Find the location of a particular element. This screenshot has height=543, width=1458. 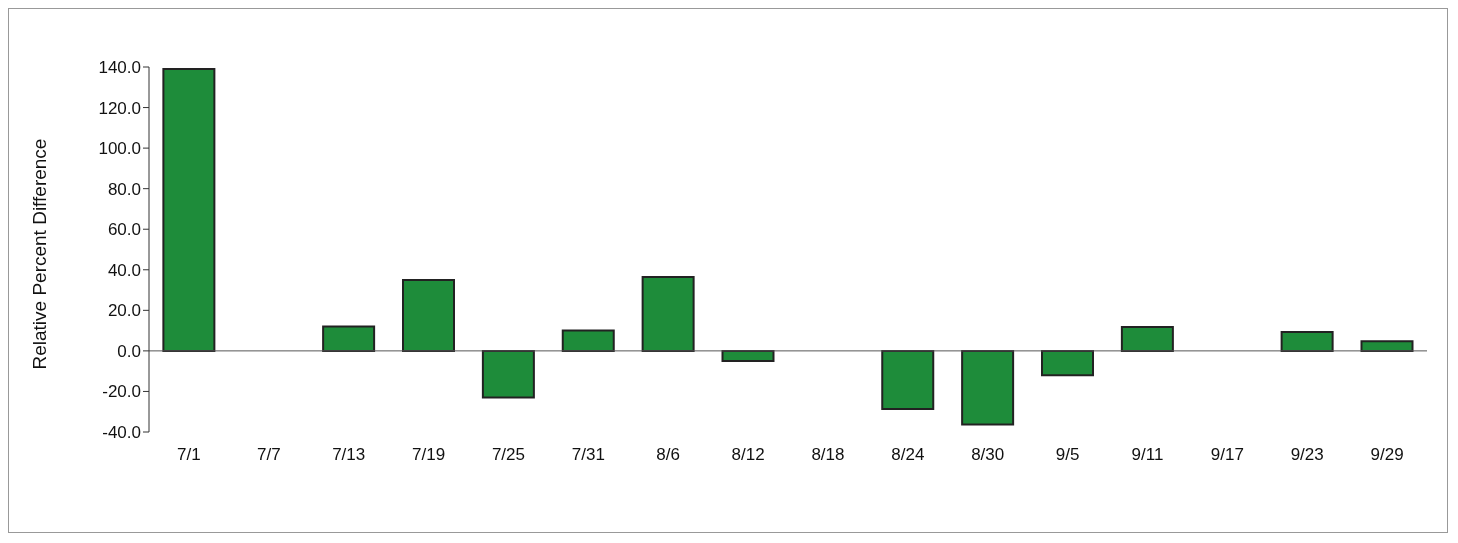

x-tick-label: 8/30 is located at coordinates (988, 455).